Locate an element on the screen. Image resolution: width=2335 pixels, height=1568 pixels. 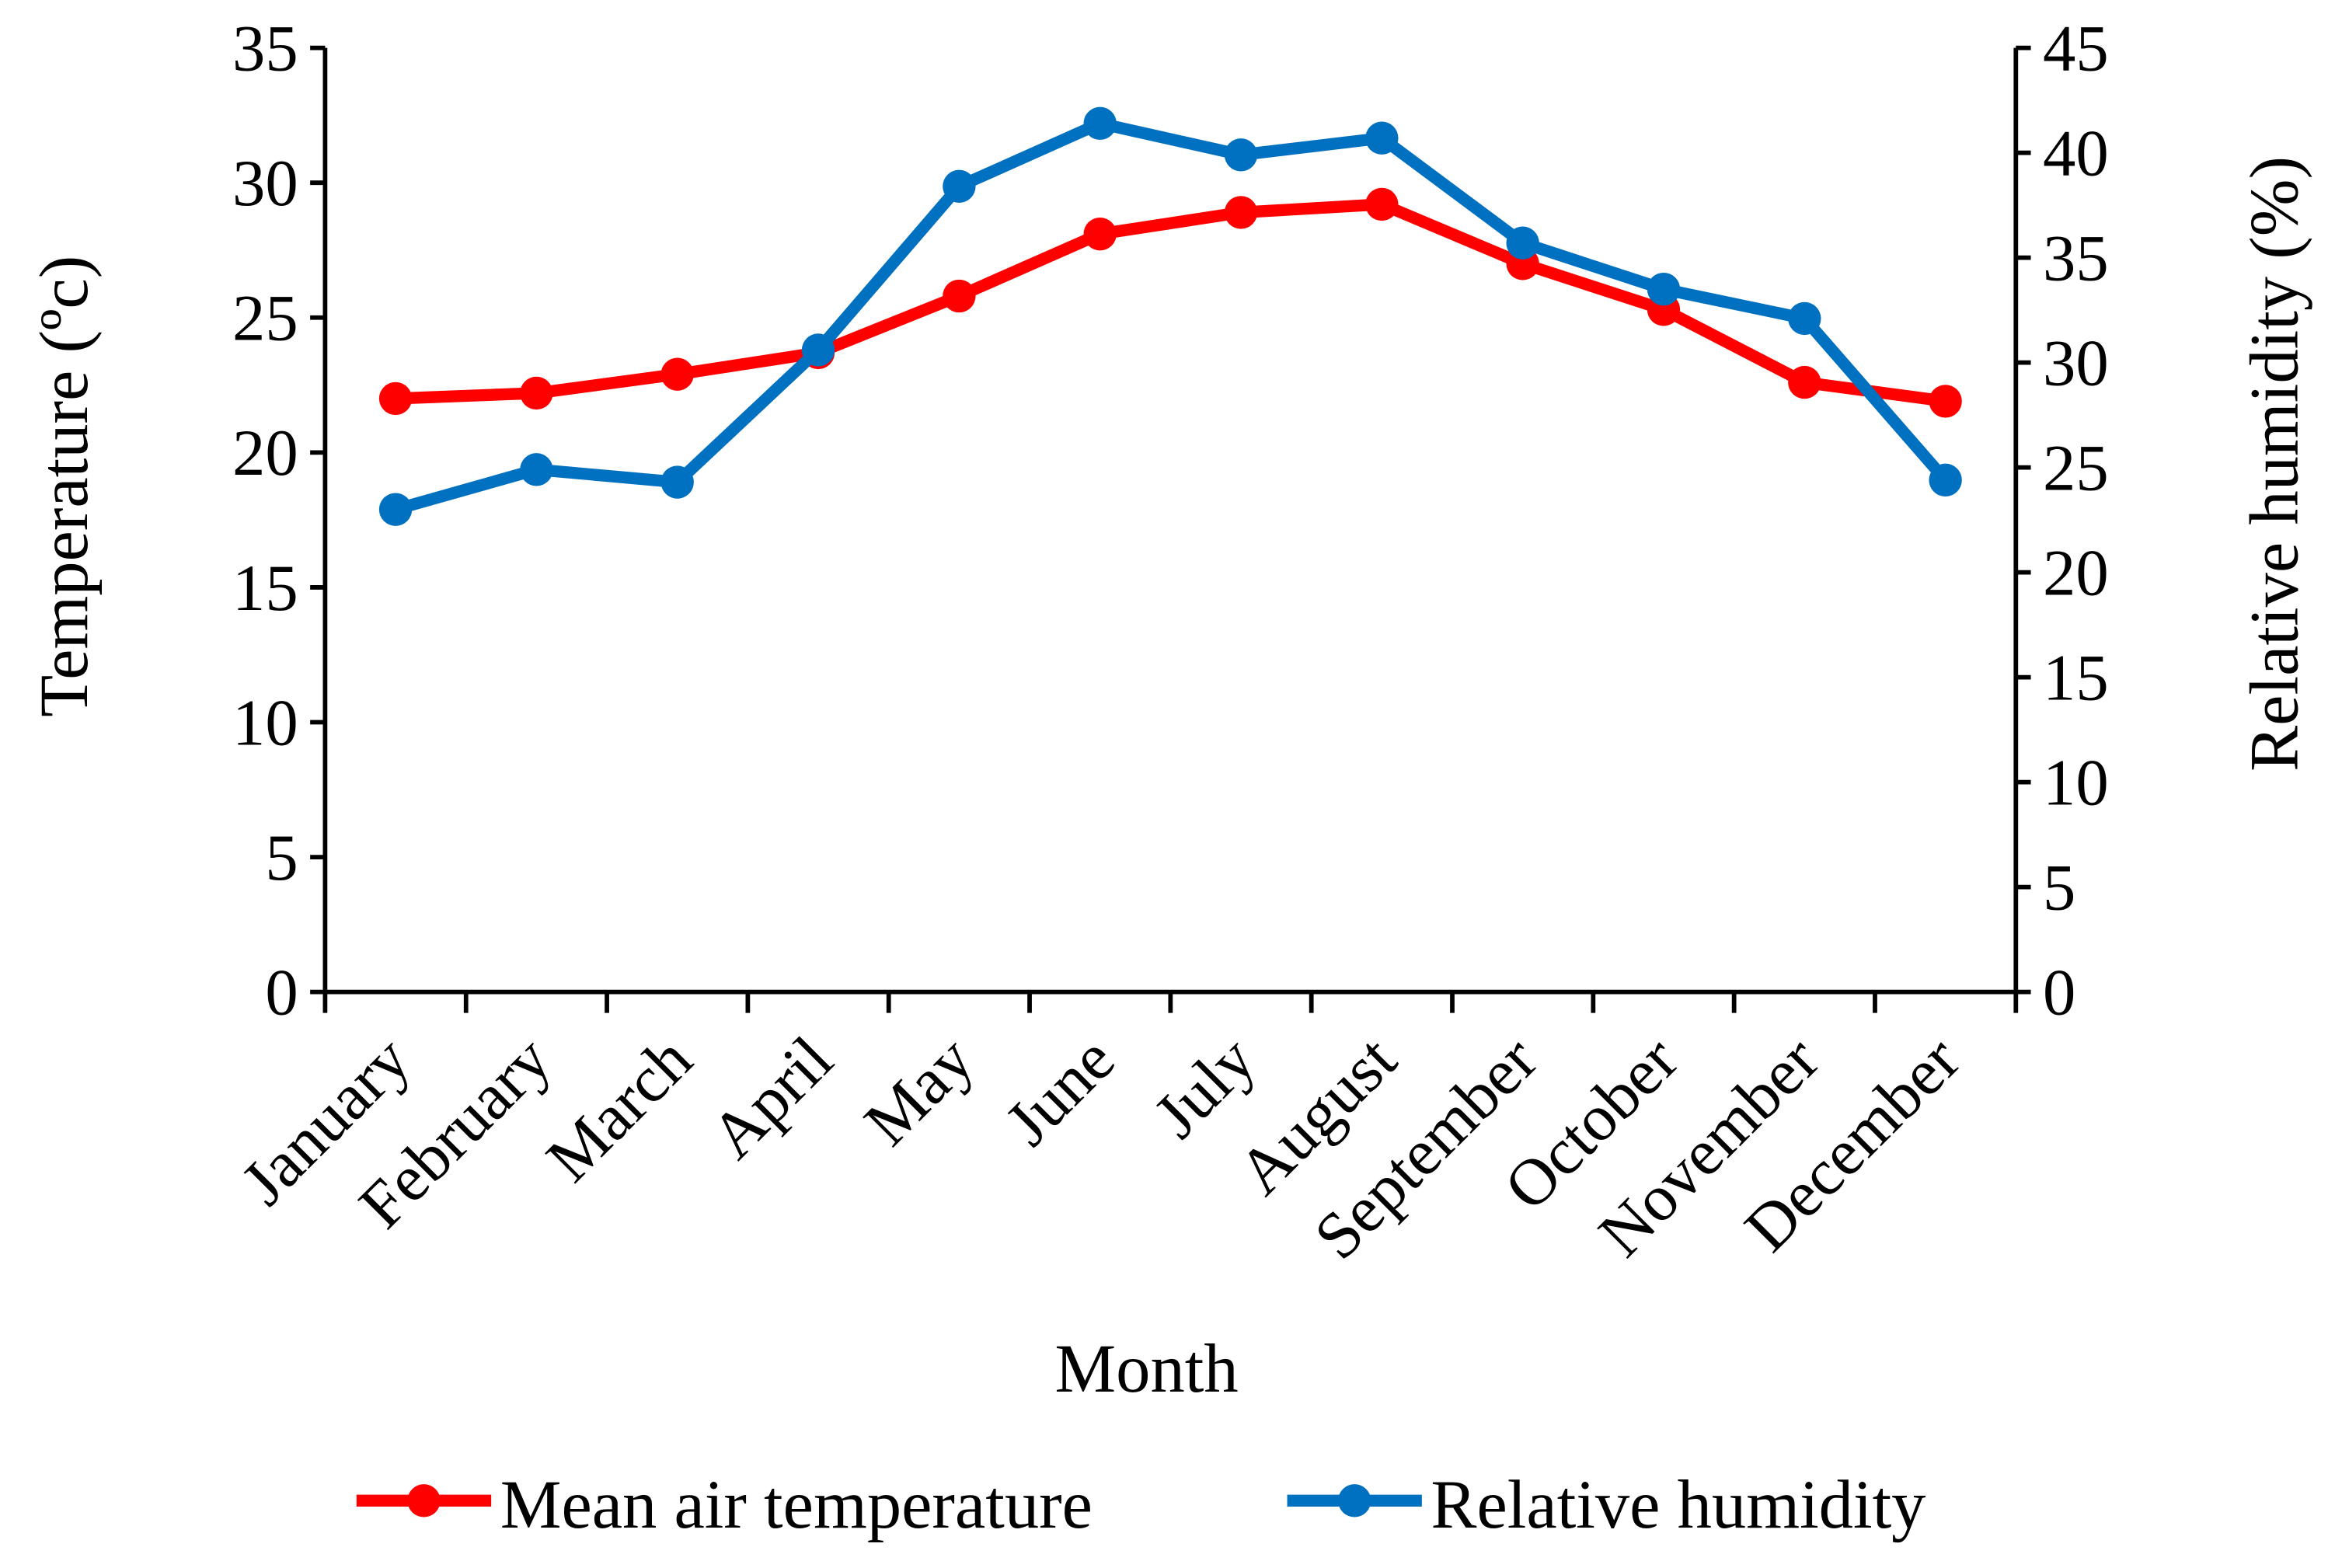
y2-tick-label: 45 is located at coordinates (2076, 49).